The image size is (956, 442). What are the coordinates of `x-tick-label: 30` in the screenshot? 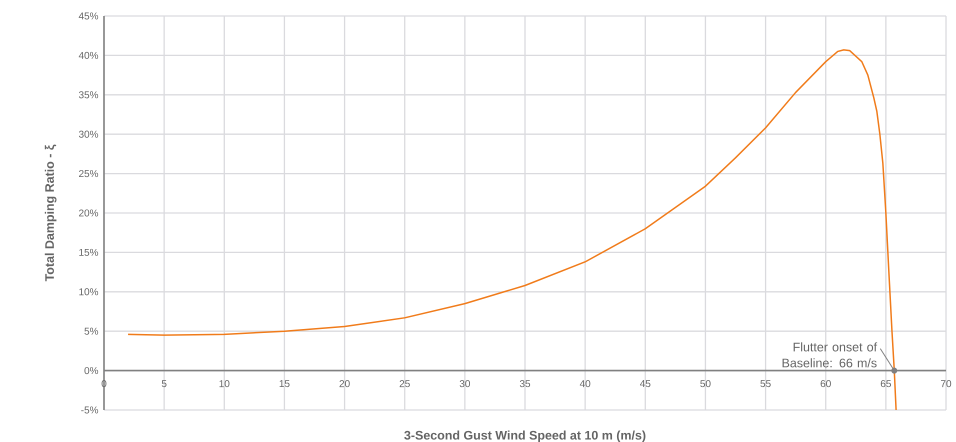 It's located at (465, 384).